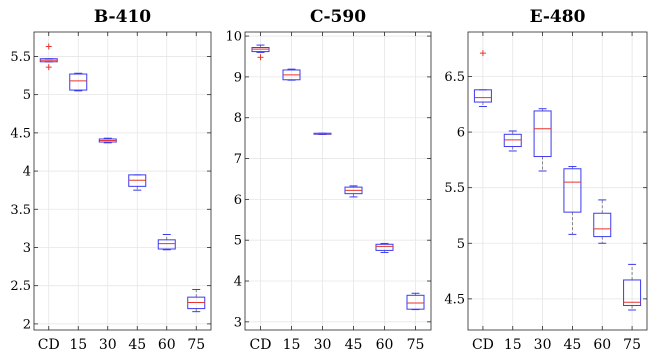 The image size is (650, 355). Describe the element at coordinates (20, 210) in the screenshot. I see `y-tick-label: 3.5` at that location.